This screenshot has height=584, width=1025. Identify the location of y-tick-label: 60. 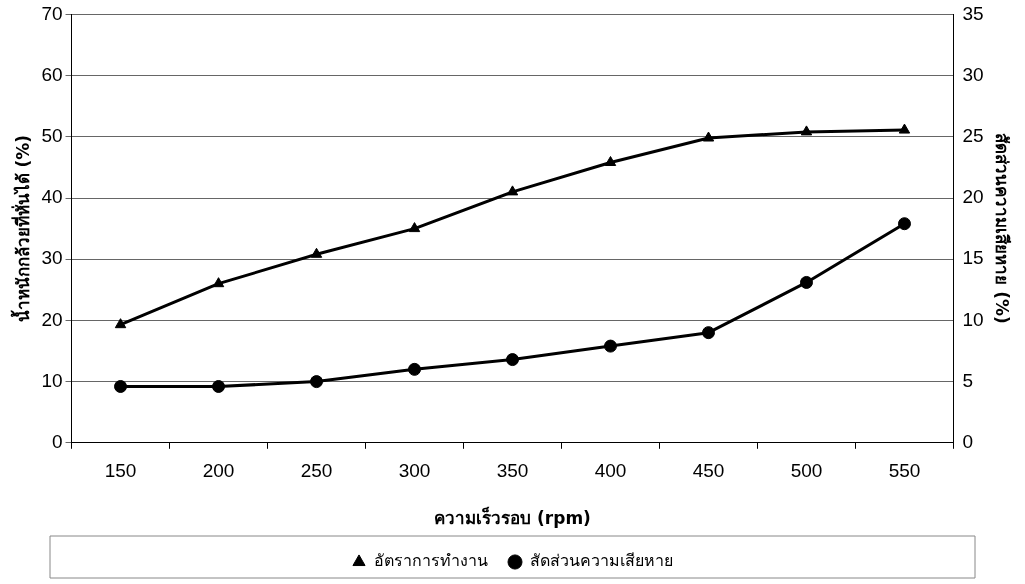
(52, 74).